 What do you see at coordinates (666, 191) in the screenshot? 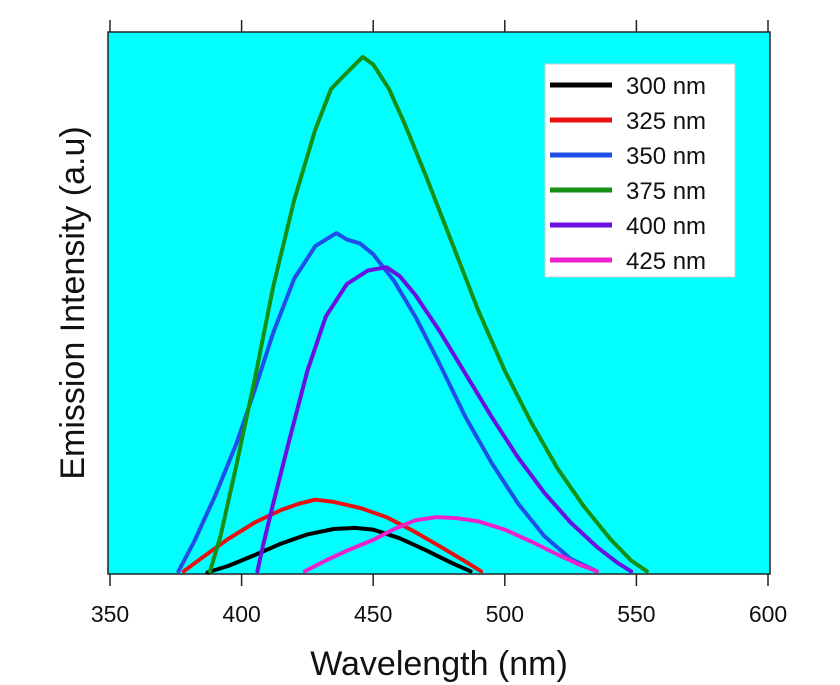
I see `legend-label: 375 nm` at bounding box center [666, 191].